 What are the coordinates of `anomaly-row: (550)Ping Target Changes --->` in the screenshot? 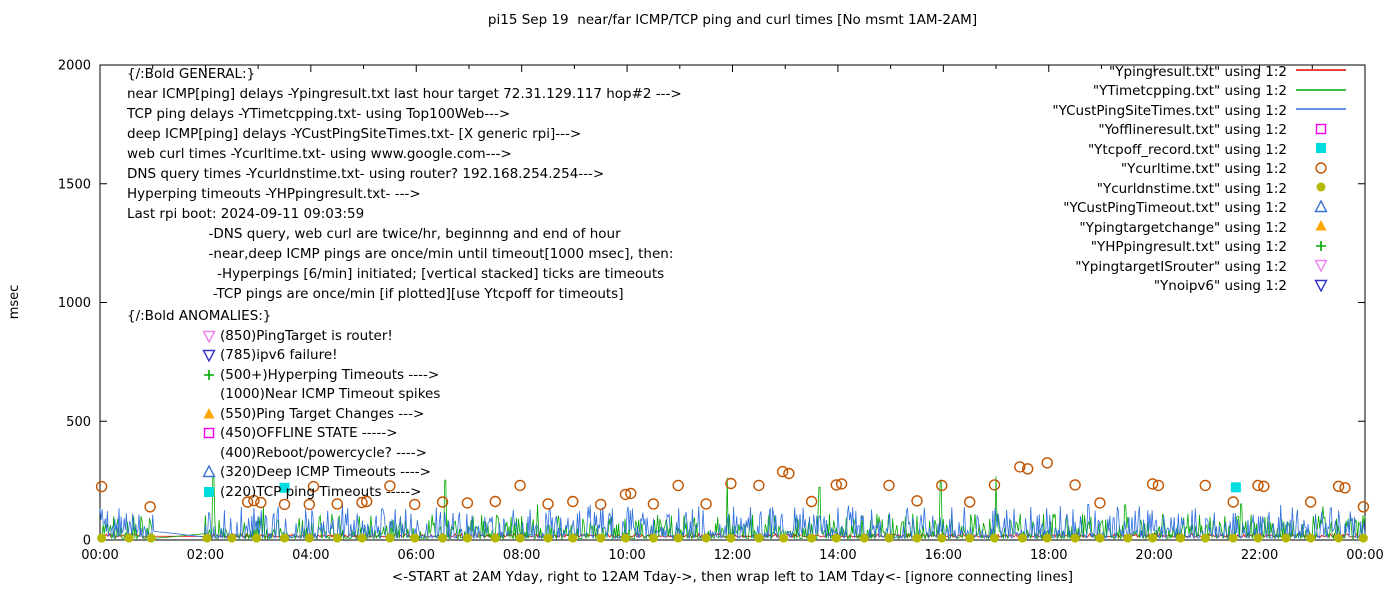 It's located at (283, 414).